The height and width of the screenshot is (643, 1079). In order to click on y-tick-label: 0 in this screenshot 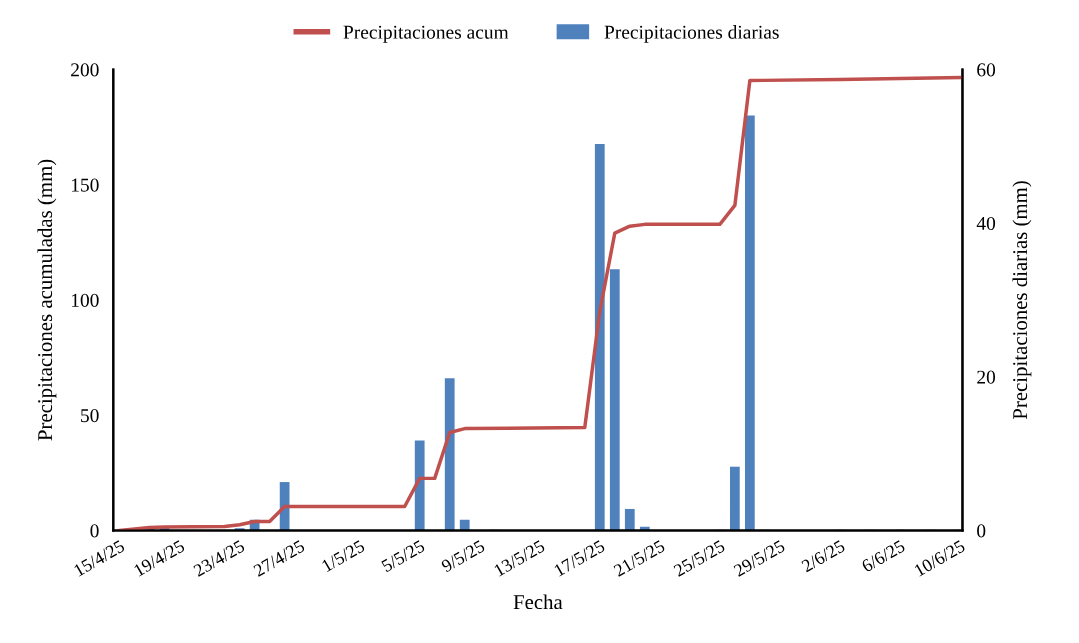, I will do `click(94, 531)`.